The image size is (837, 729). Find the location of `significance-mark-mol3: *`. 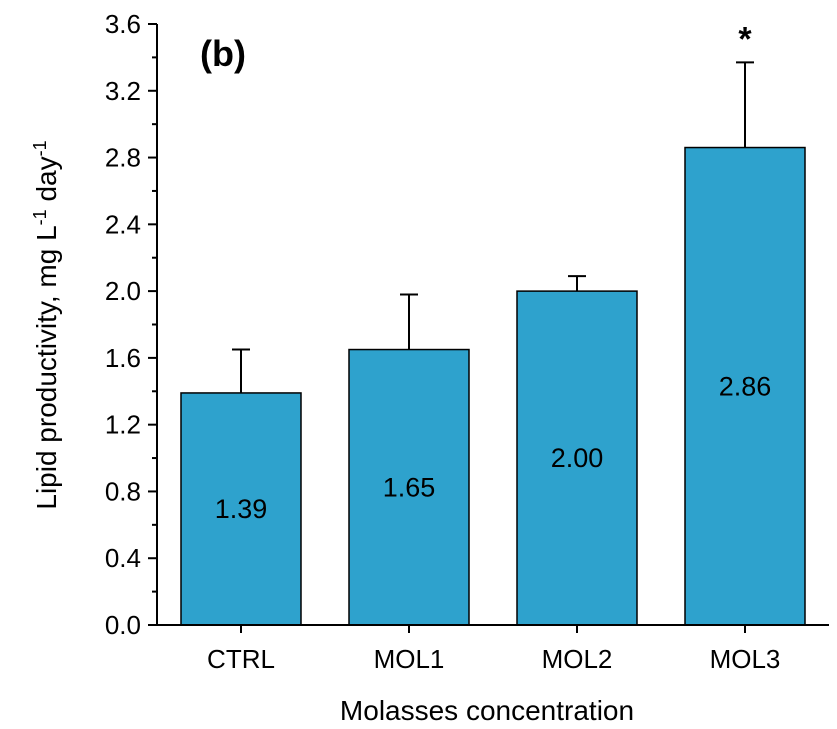

significance-mark-mol3: * is located at coordinates (745, 39).